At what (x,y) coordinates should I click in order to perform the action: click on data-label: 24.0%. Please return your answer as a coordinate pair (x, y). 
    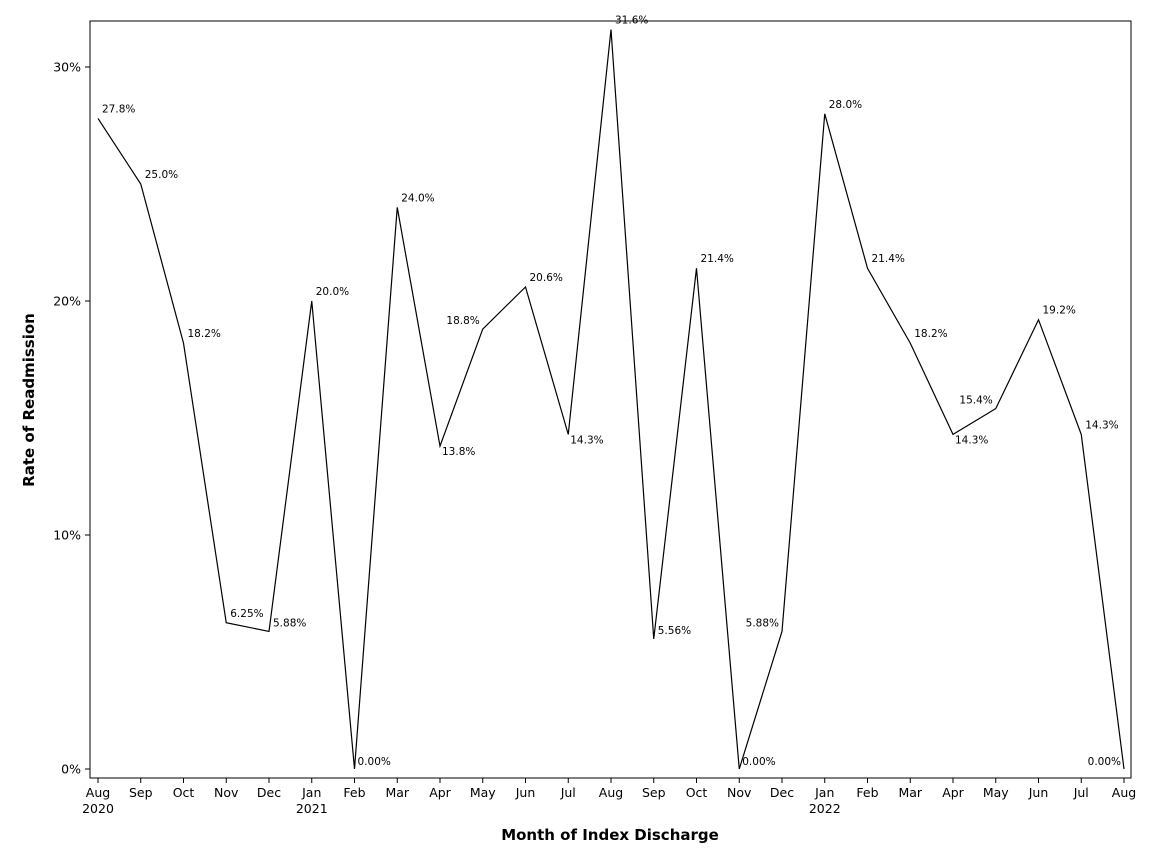
    Looking at the image, I should click on (417, 198).